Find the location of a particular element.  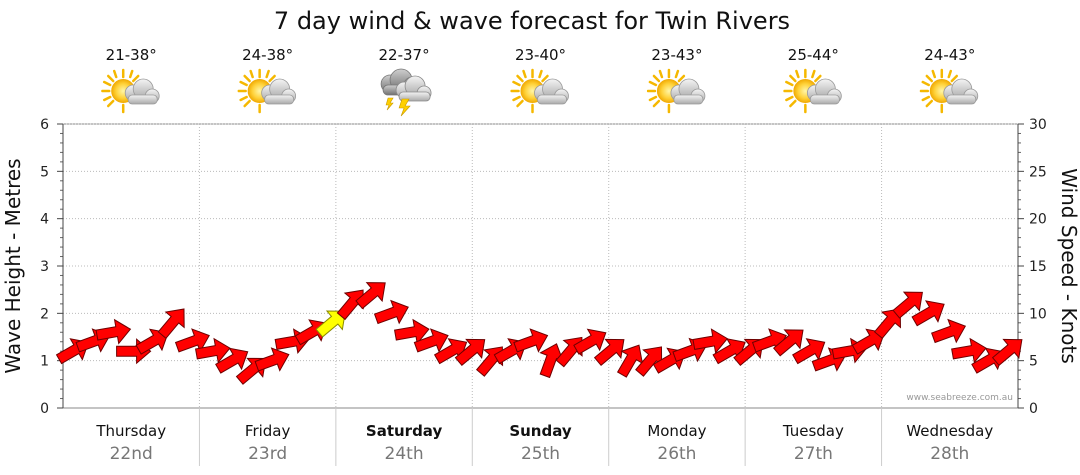

day-temperature: 24-43° is located at coordinates (949, 55).